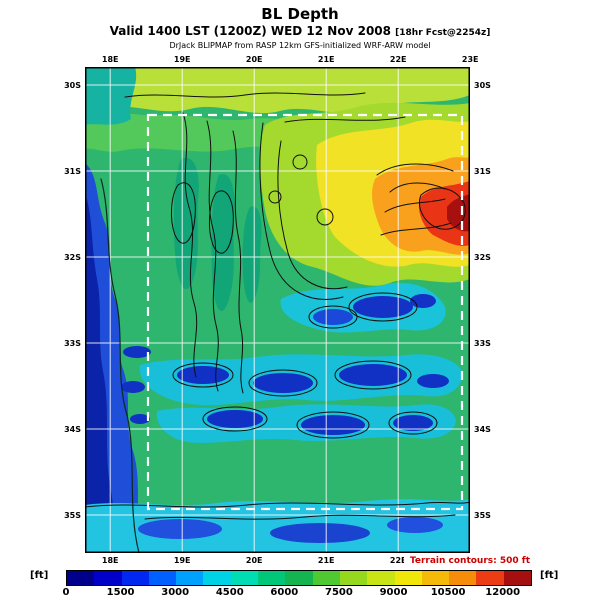 This screenshot has width=600, height=600. I want to click on lat-label-left: 30S, so click(72, 85).